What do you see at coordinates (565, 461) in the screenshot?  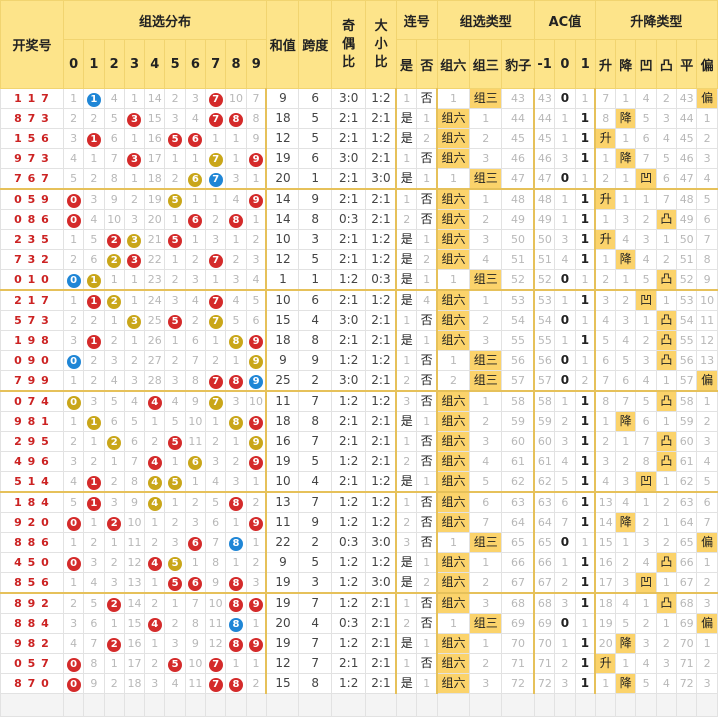 I see `ac-cell: 4` at bounding box center [565, 461].